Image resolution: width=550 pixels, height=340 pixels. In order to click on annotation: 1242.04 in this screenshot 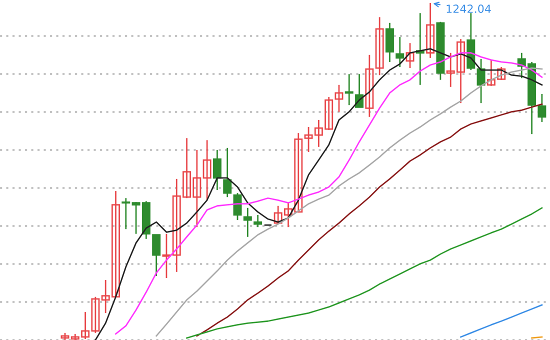, I will do `click(468, 8)`.